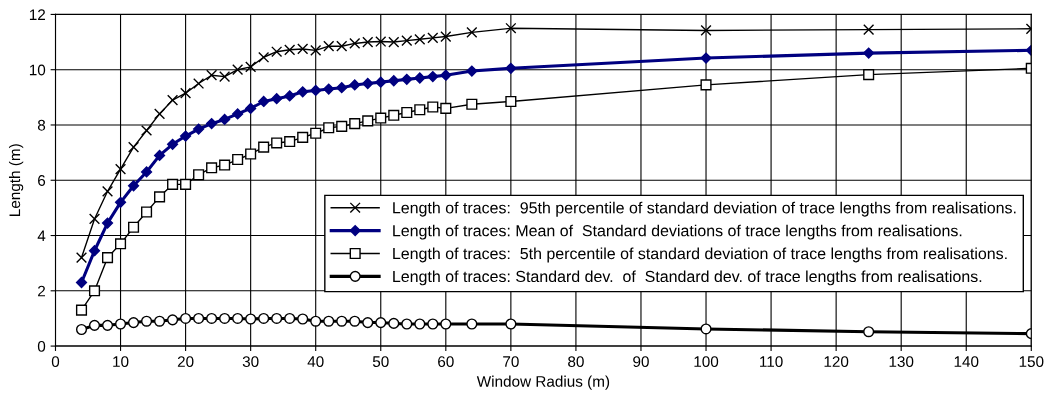 Image resolution: width=1047 pixels, height=412 pixels. Describe the element at coordinates (836, 362) in the screenshot. I see `x-tick-label: 120` at that location.